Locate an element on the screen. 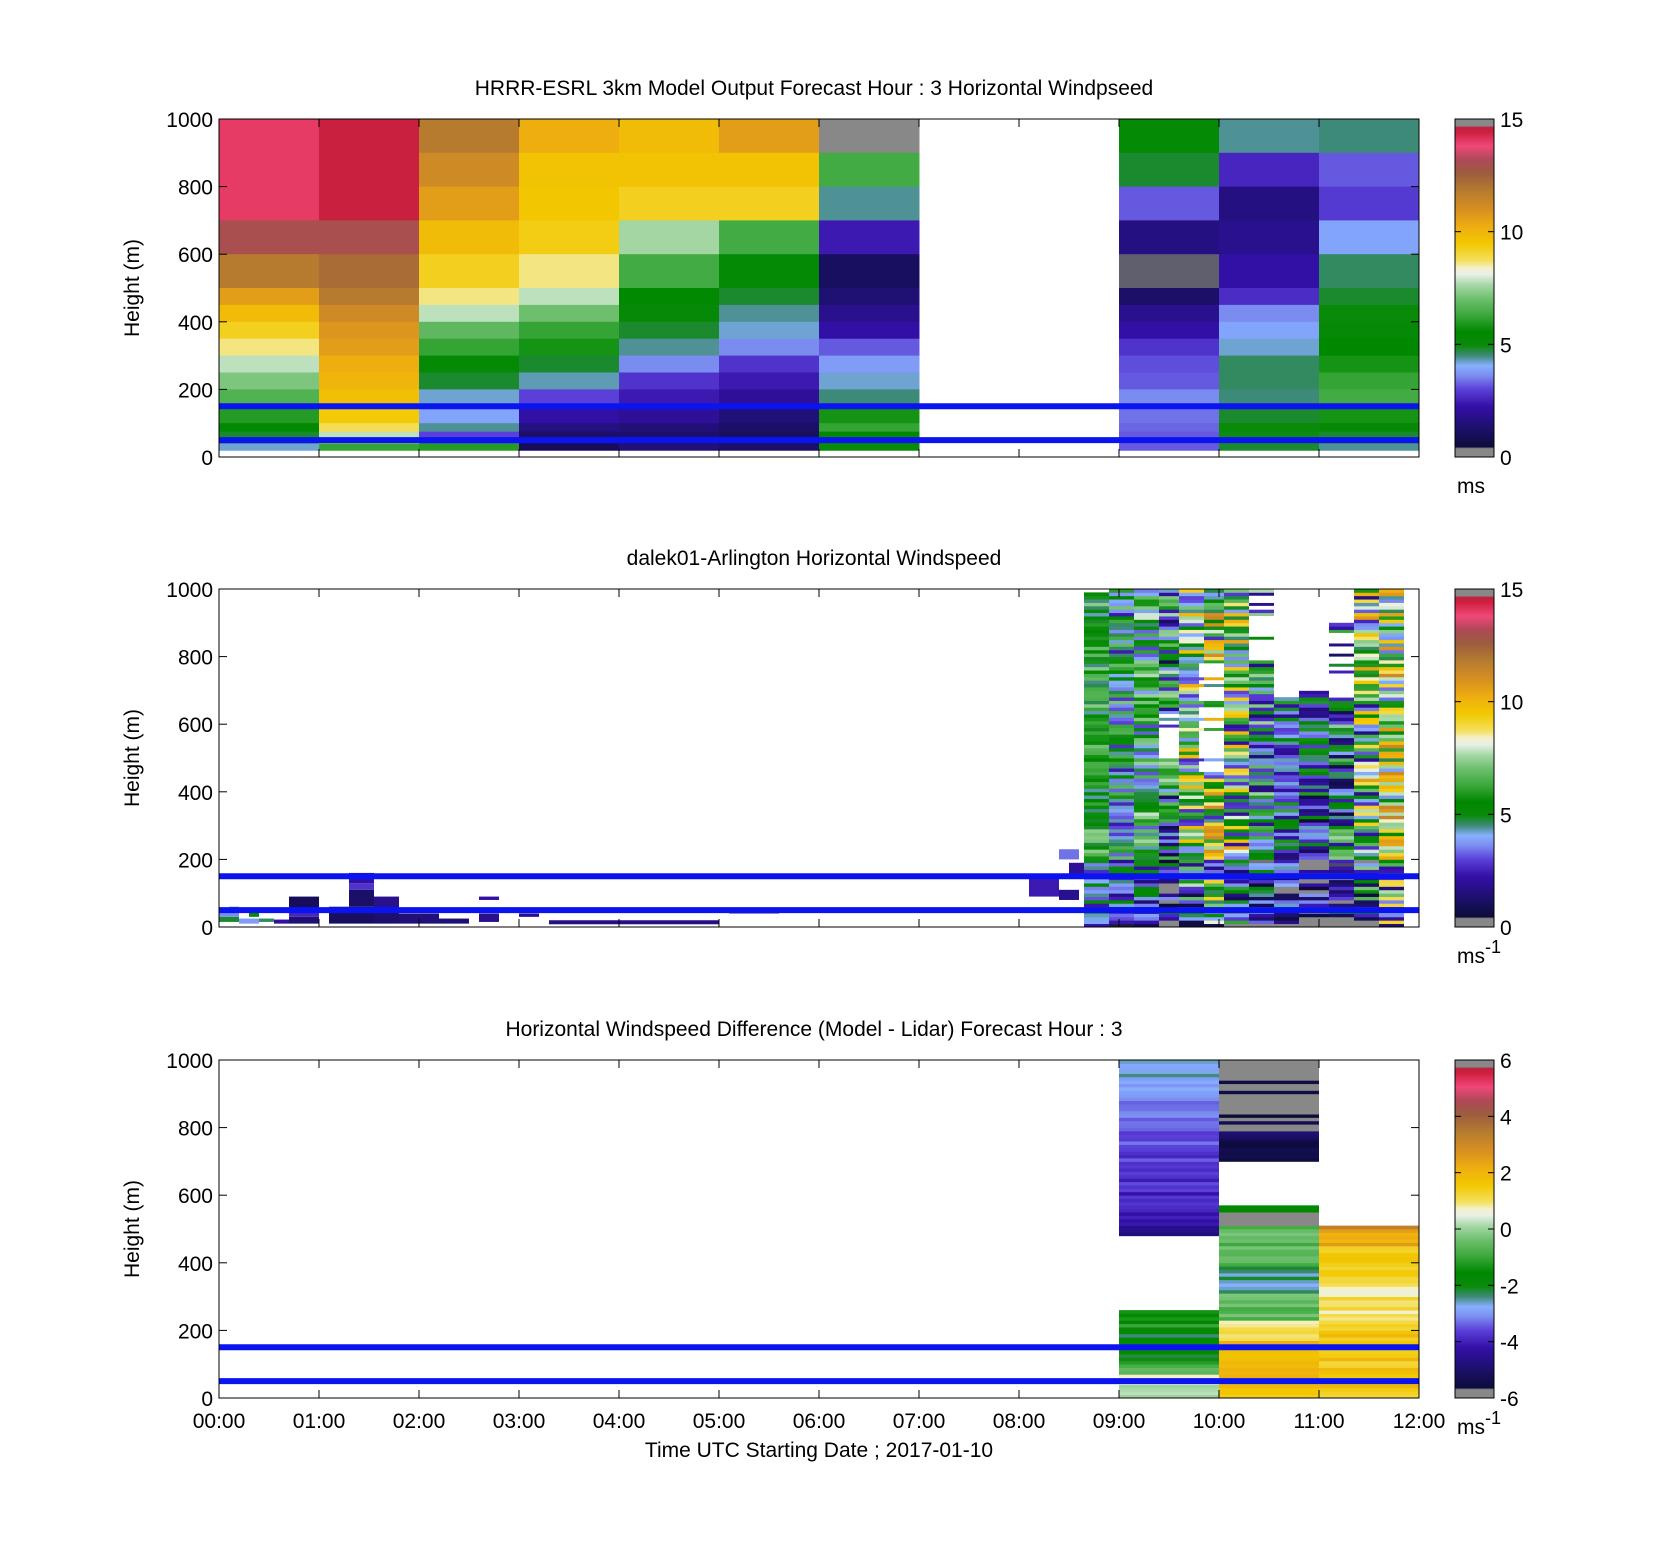  x-tick-label: 10:00 is located at coordinates (1219, 1421).